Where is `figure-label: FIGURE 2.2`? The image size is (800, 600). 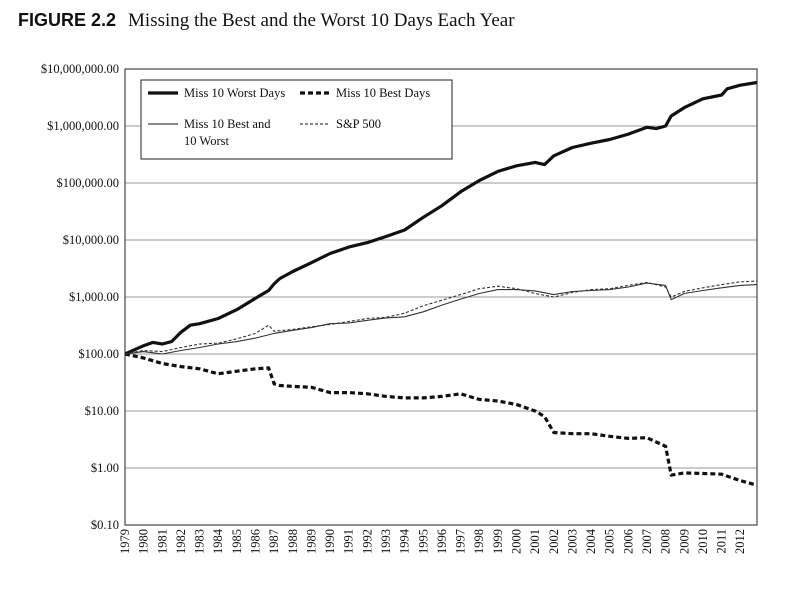
figure-label: FIGURE 2.2 is located at coordinates (67, 20).